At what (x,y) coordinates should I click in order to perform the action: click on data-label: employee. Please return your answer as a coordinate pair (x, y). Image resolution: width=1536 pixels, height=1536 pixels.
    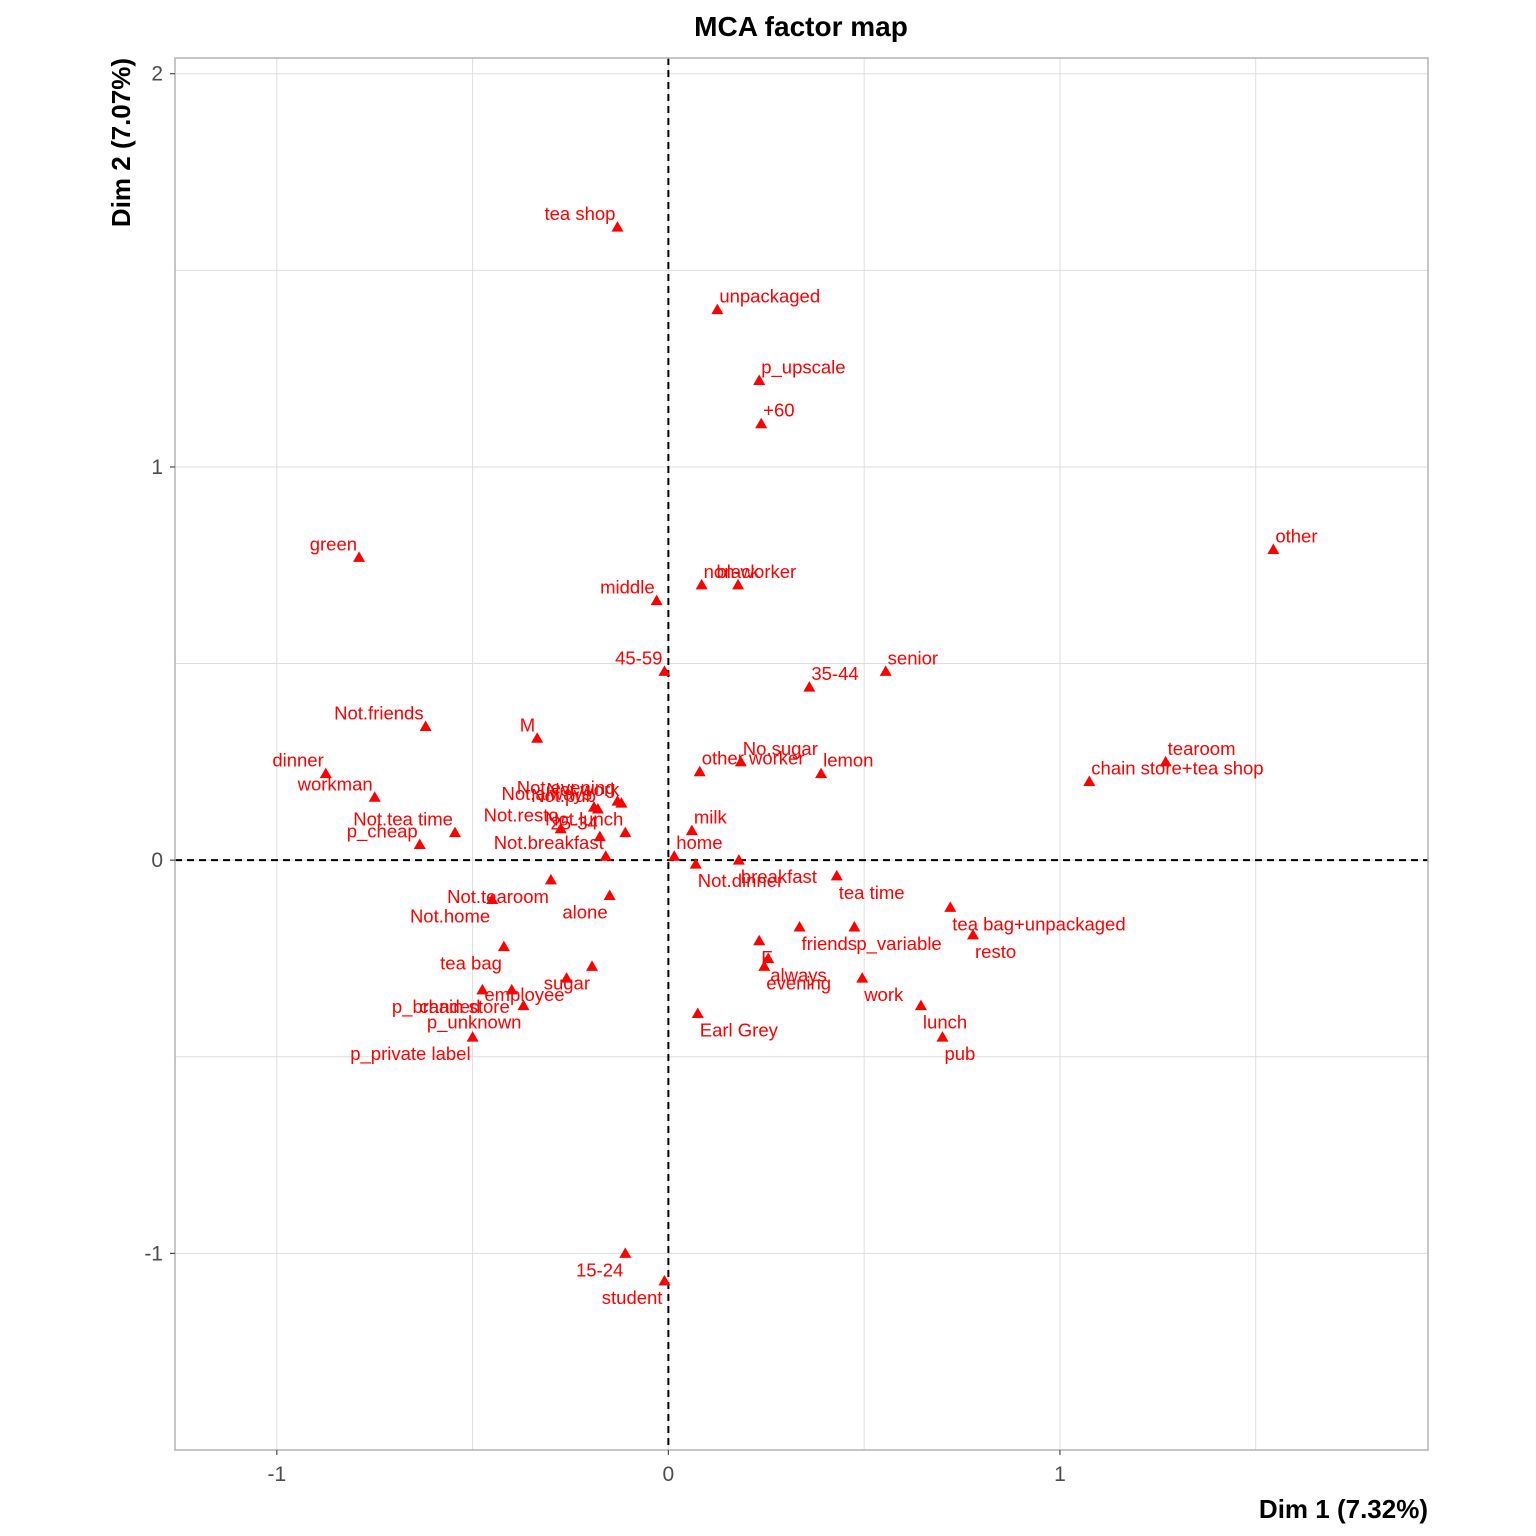
    Looking at the image, I should click on (524, 994).